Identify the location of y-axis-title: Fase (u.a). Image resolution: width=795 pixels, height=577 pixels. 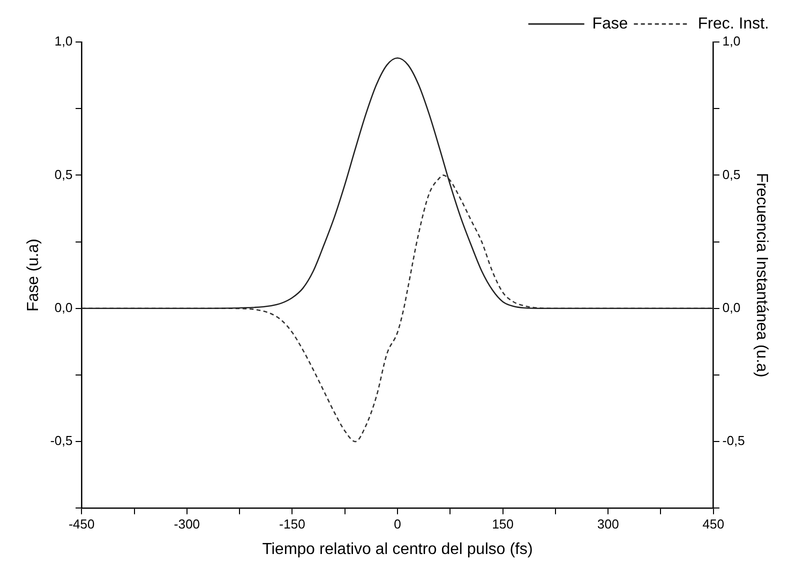
(33, 275).